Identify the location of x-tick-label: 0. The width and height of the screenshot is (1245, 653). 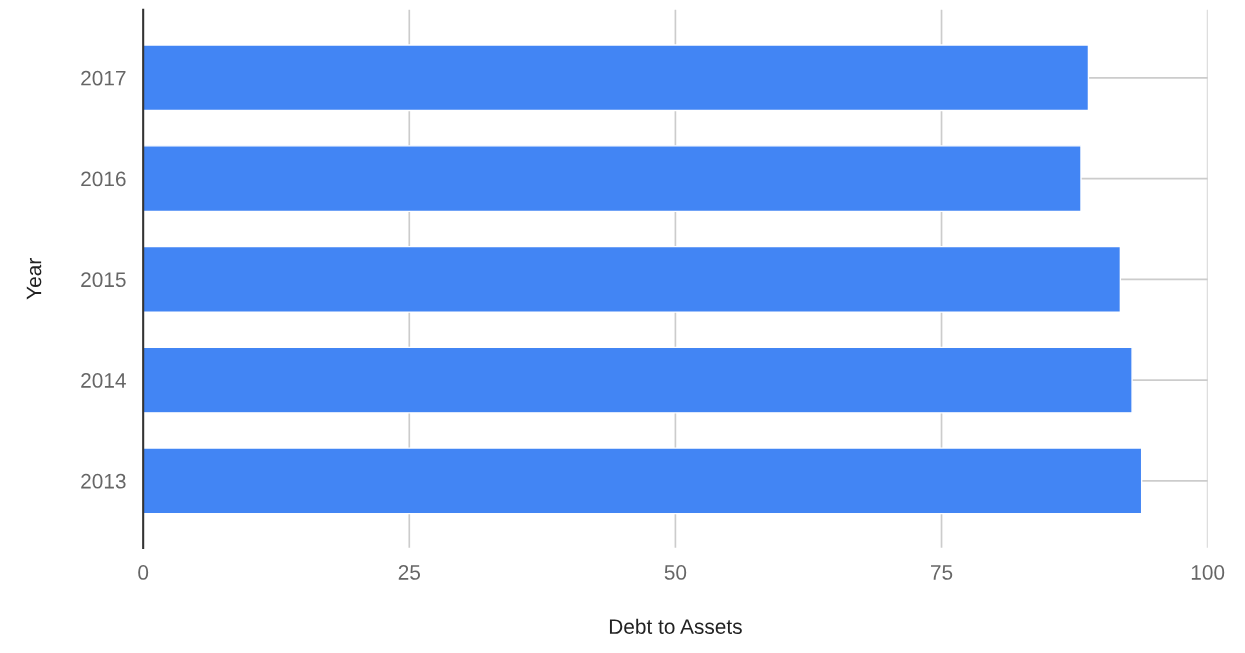
(143, 572).